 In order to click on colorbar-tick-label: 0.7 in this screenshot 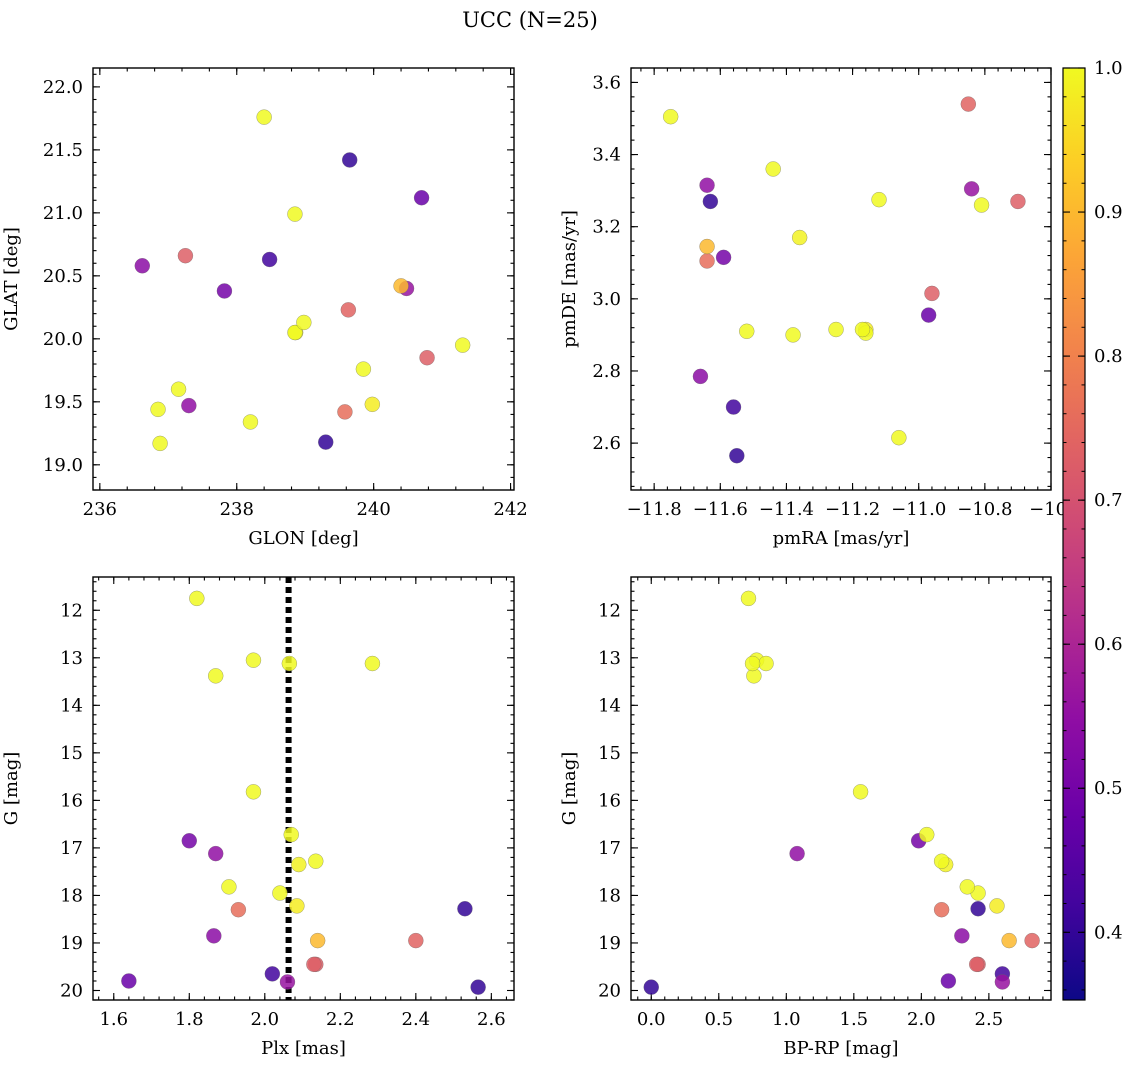, I will do `click(1108, 500)`.